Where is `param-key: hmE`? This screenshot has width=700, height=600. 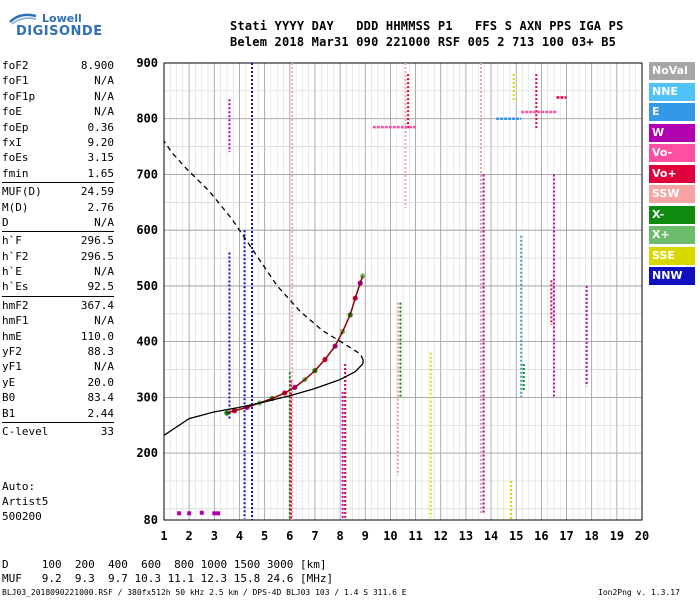 param-key: hmE is located at coordinates (12, 336).